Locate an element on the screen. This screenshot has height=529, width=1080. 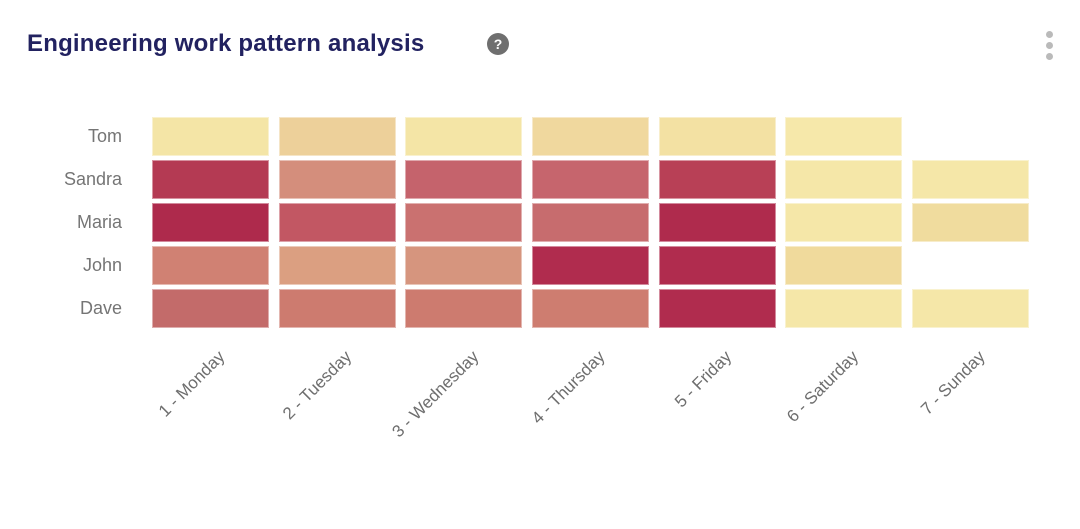
help-icon: ? is located at coordinates (498, 44).